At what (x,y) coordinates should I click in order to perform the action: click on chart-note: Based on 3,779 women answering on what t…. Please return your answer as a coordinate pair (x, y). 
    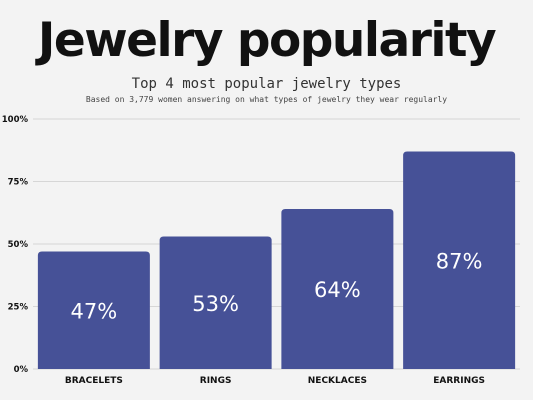
    Looking at the image, I should click on (266, 99).